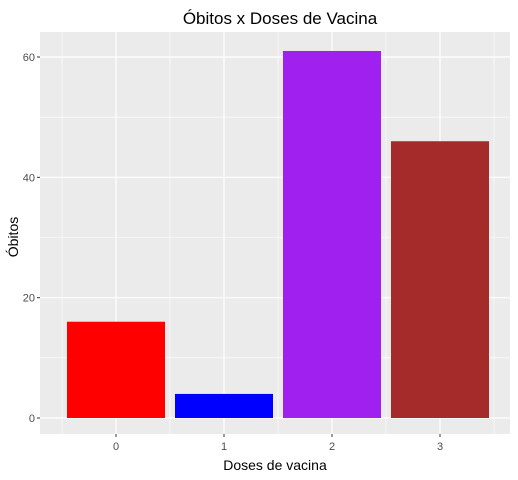 The width and height of the screenshot is (518, 480). I want to click on x-axis-title: Doses de vacina, so click(275, 465).